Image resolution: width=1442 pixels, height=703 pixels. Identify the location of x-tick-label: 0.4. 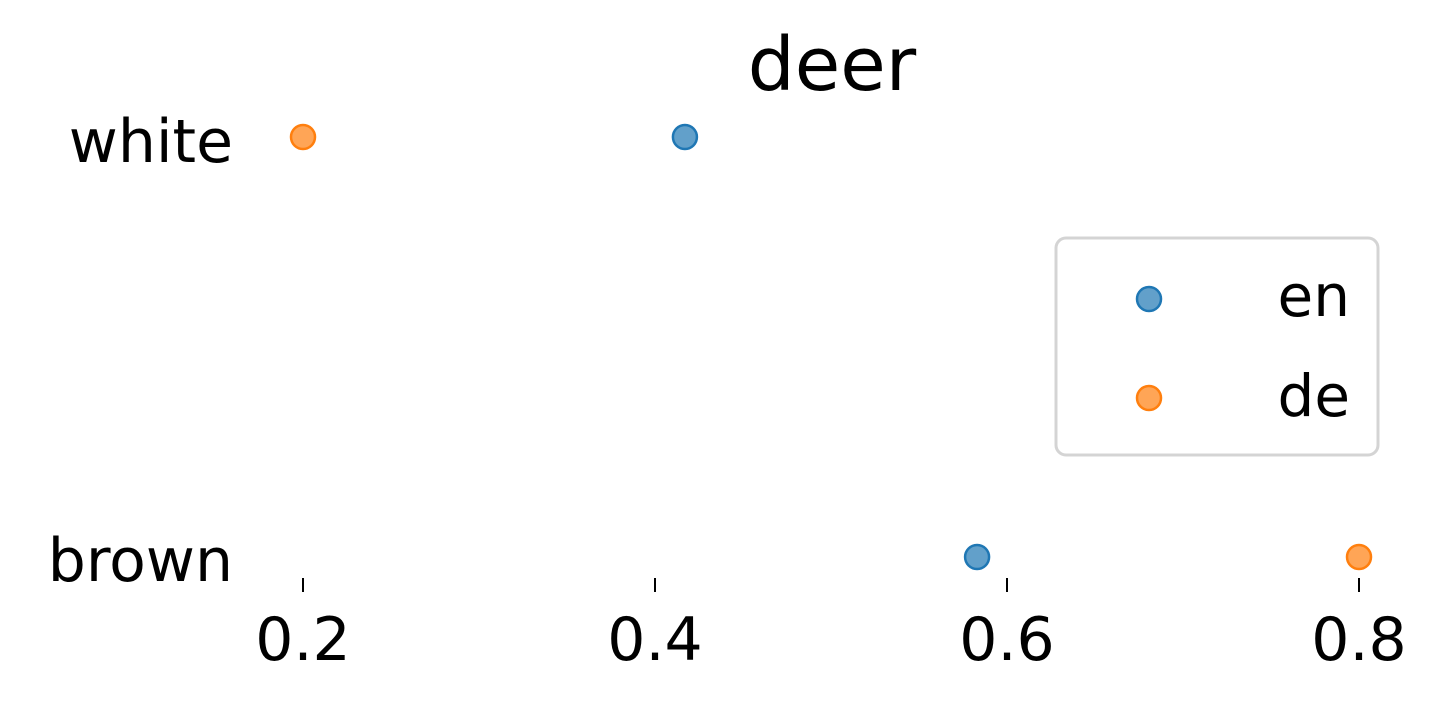
(654, 640).